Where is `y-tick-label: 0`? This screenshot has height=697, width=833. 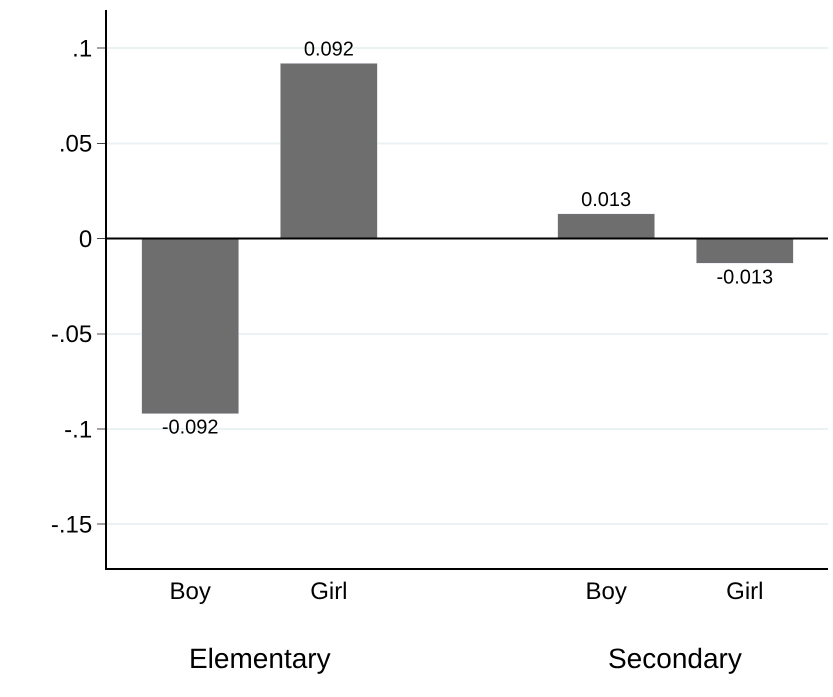
y-tick-label: 0 is located at coordinates (85, 239).